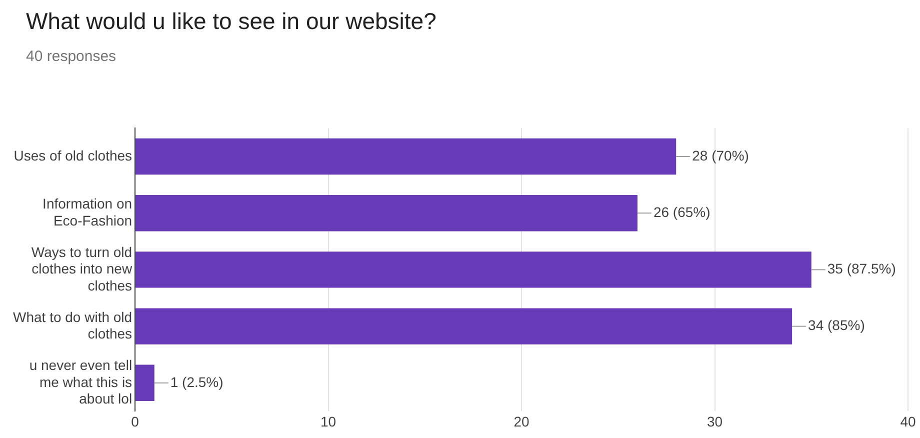  I want to click on x-tick-label: 40, so click(908, 421).